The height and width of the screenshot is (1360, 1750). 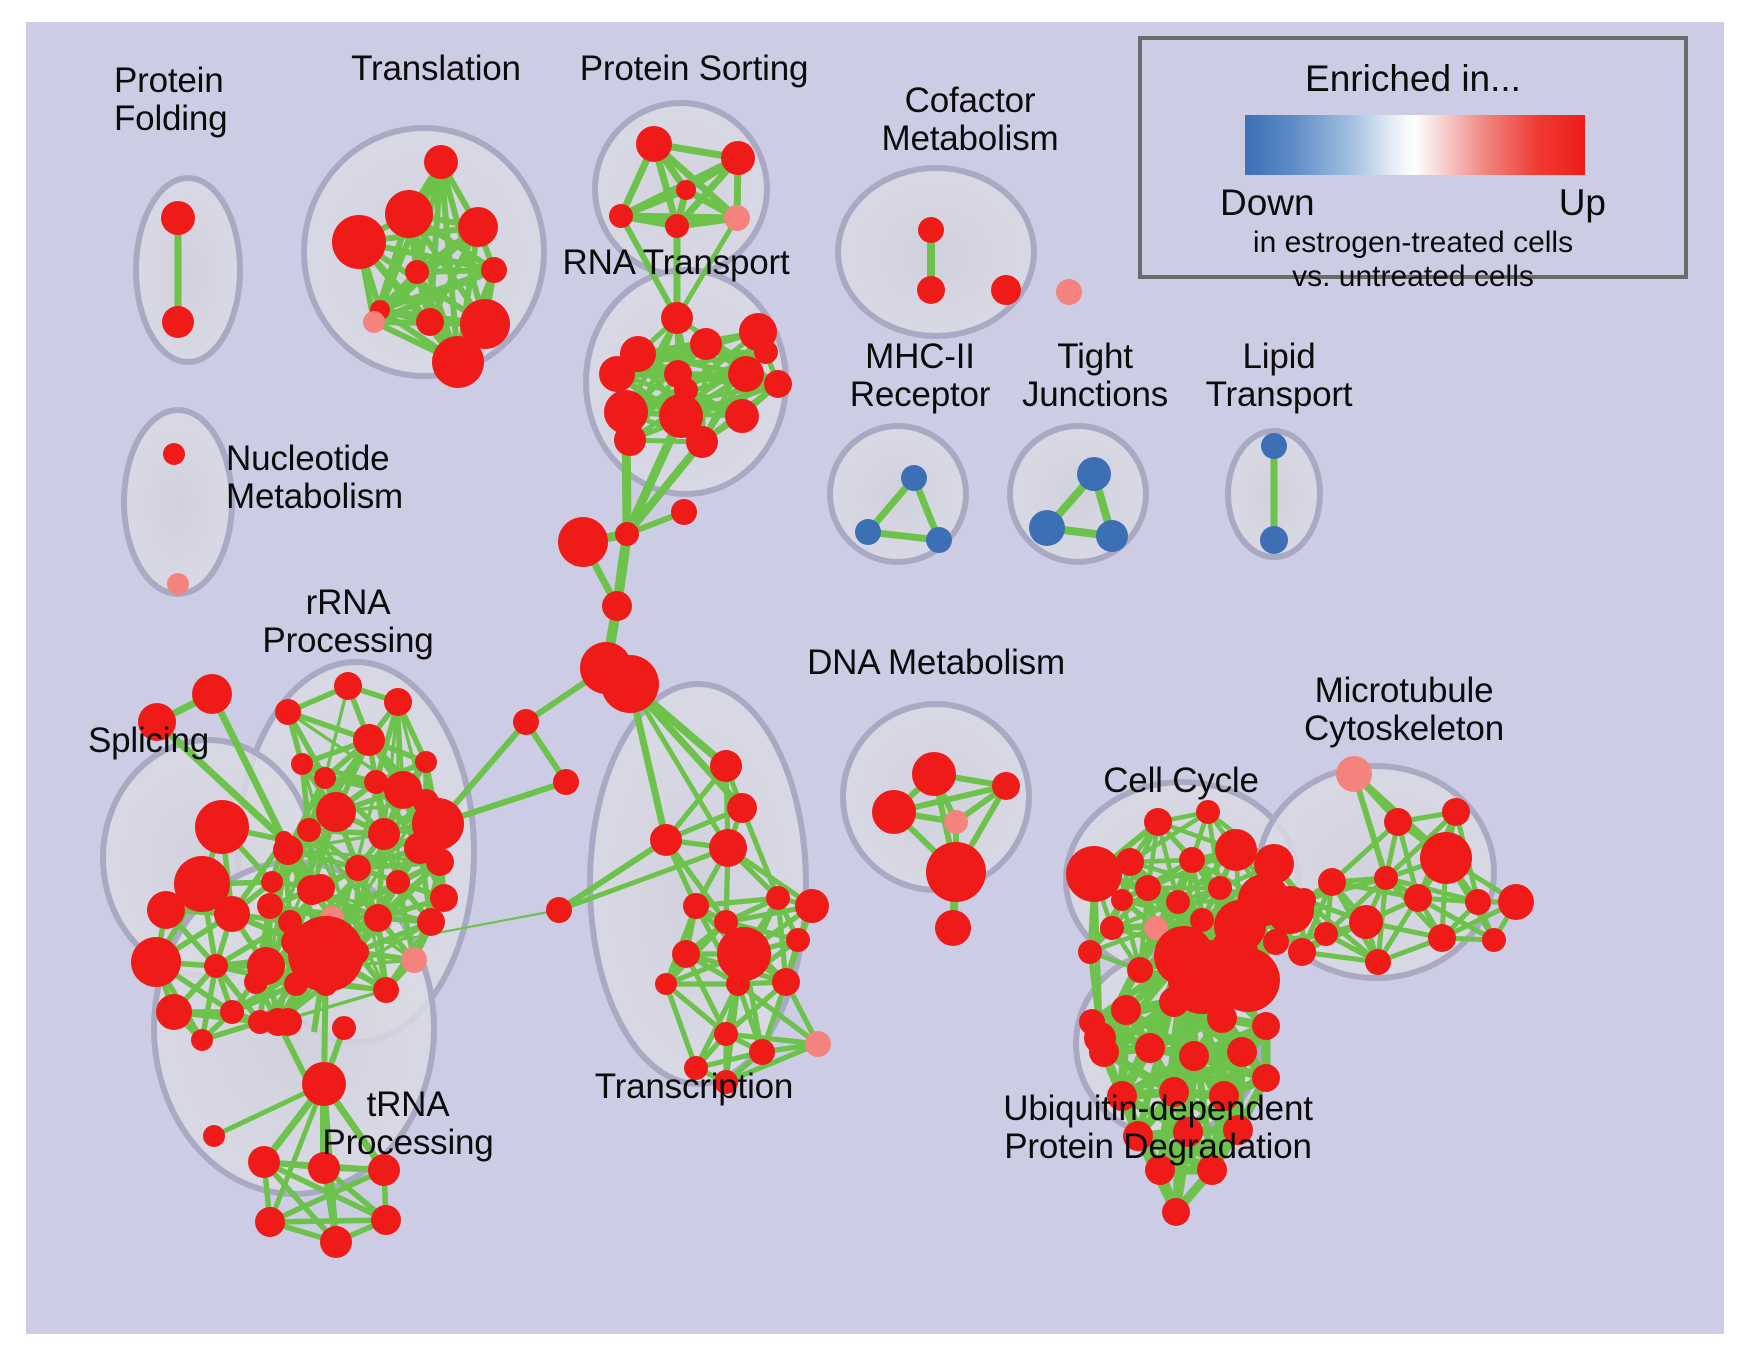 I want to click on legend-subtitle-line1: in estrogen-treated cells, so click(x=1413, y=242).